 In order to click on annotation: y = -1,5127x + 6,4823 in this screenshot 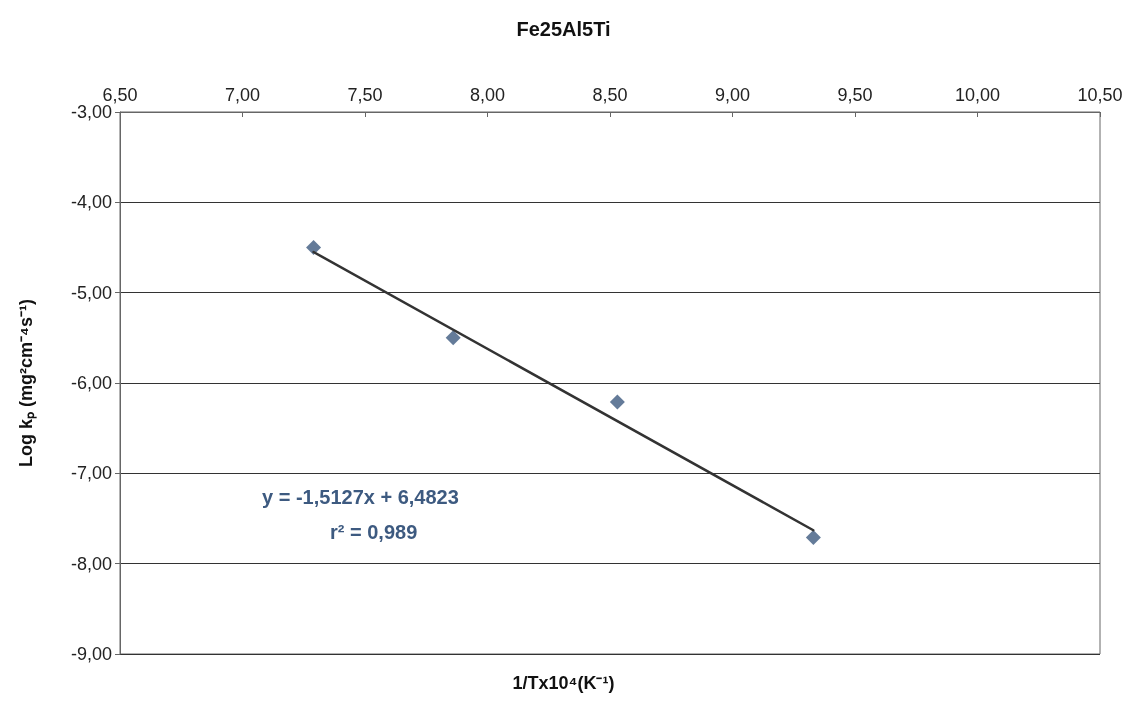, I will do `click(360, 497)`.